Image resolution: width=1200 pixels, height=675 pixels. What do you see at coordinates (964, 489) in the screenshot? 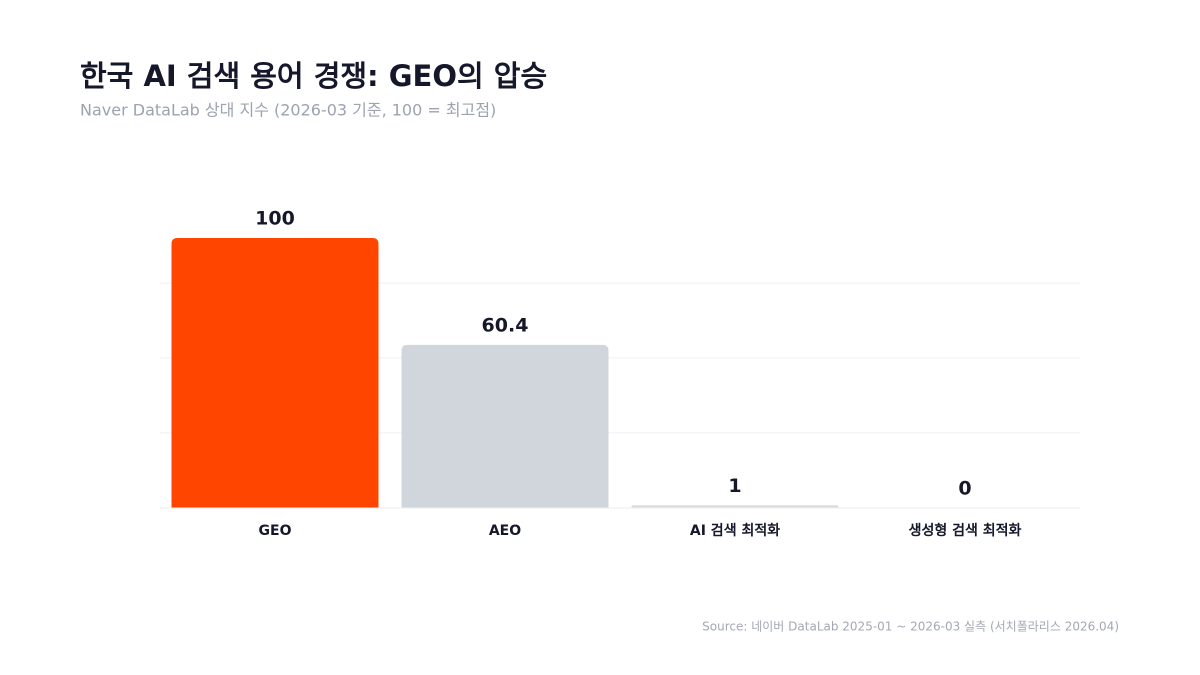
I see `value-label: 0` at bounding box center [964, 489].